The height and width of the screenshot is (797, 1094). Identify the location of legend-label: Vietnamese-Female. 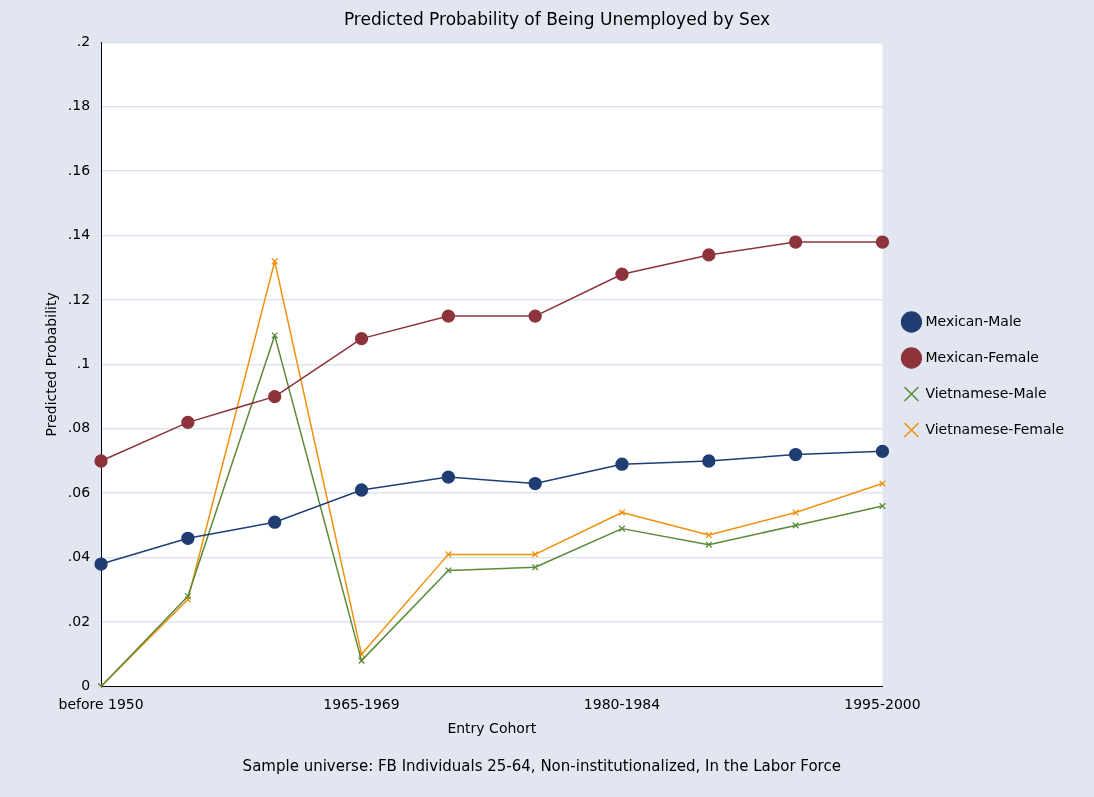
(994, 428).